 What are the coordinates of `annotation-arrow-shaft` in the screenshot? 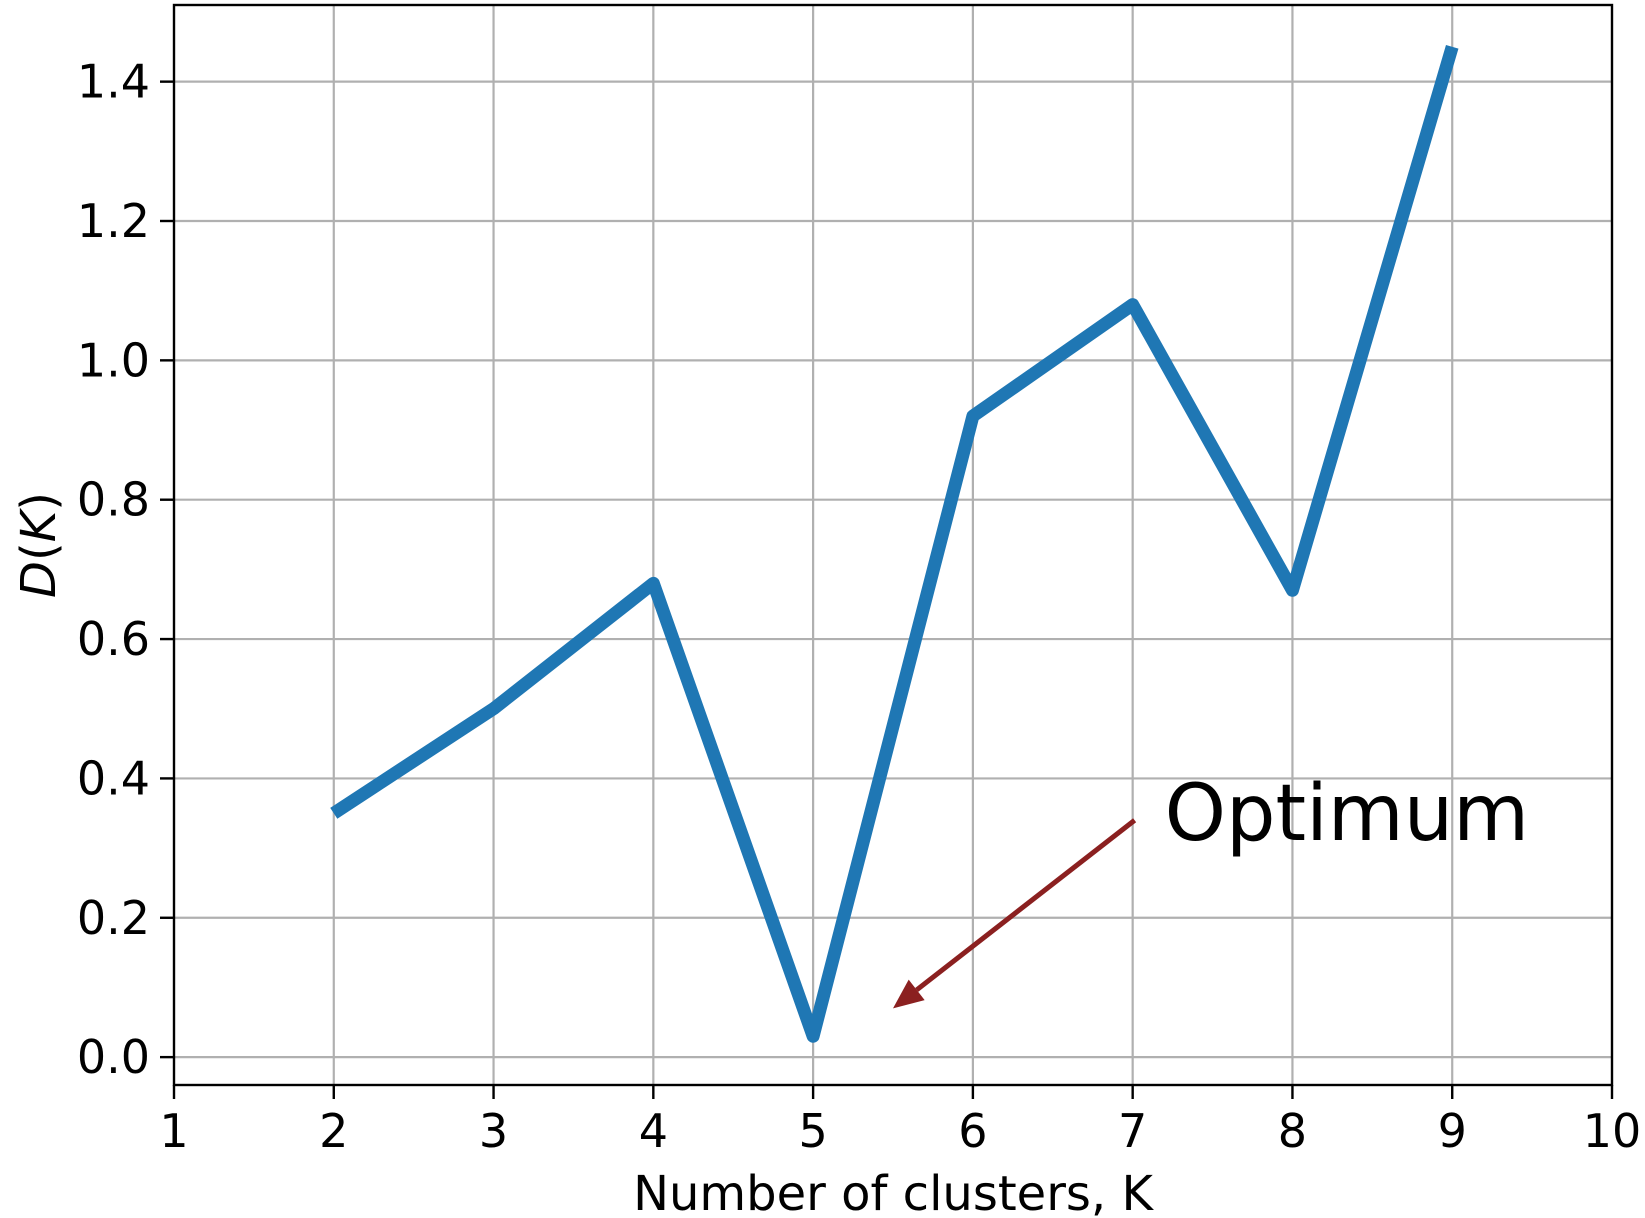 It's located at (1026, 905).